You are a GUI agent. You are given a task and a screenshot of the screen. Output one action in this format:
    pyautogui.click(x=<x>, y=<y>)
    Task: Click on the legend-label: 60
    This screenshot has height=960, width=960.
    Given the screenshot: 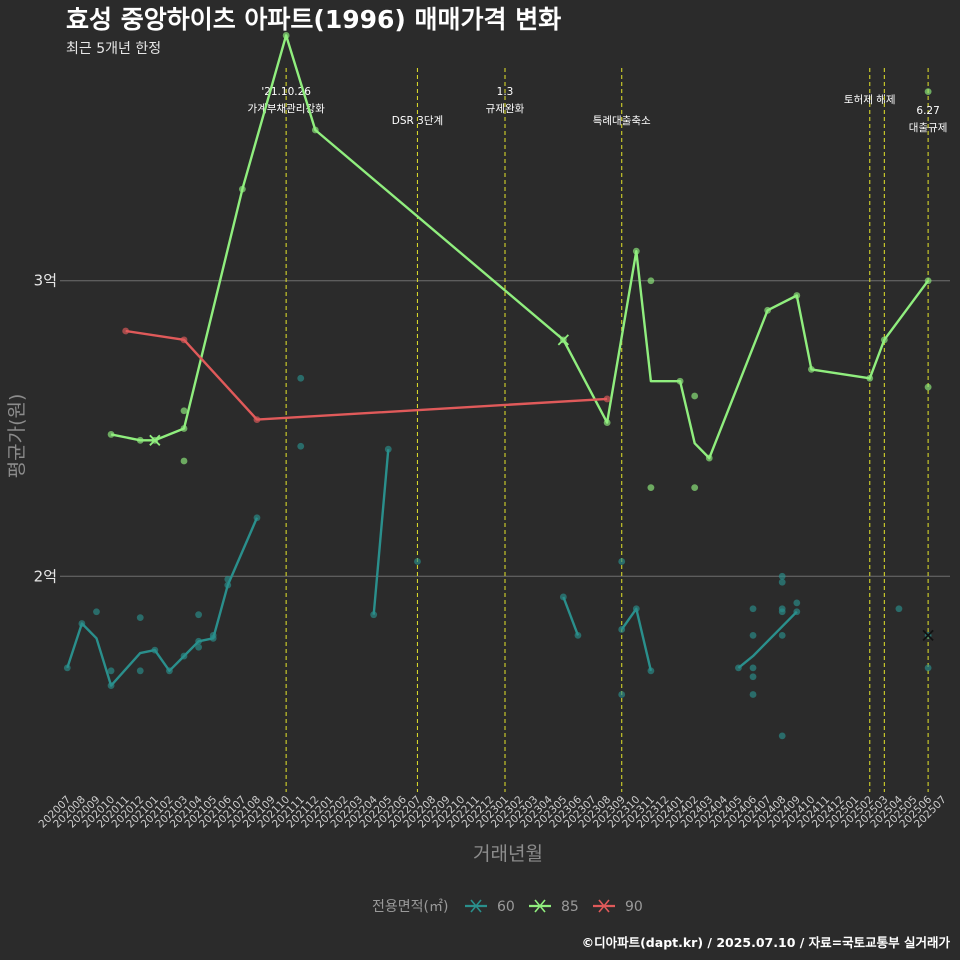 What is the action you would take?
    pyautogui.click(x=506, y=907)
    